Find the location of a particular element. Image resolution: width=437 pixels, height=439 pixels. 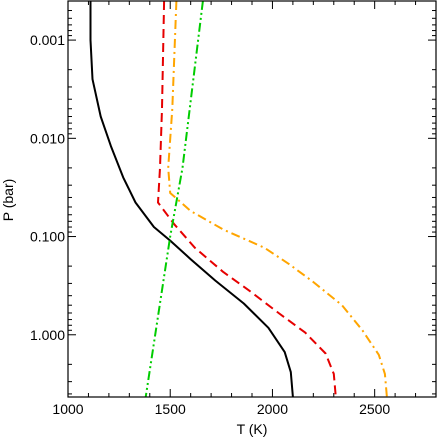

x-tick-label: 1000 is located at coordinates (67, 409).